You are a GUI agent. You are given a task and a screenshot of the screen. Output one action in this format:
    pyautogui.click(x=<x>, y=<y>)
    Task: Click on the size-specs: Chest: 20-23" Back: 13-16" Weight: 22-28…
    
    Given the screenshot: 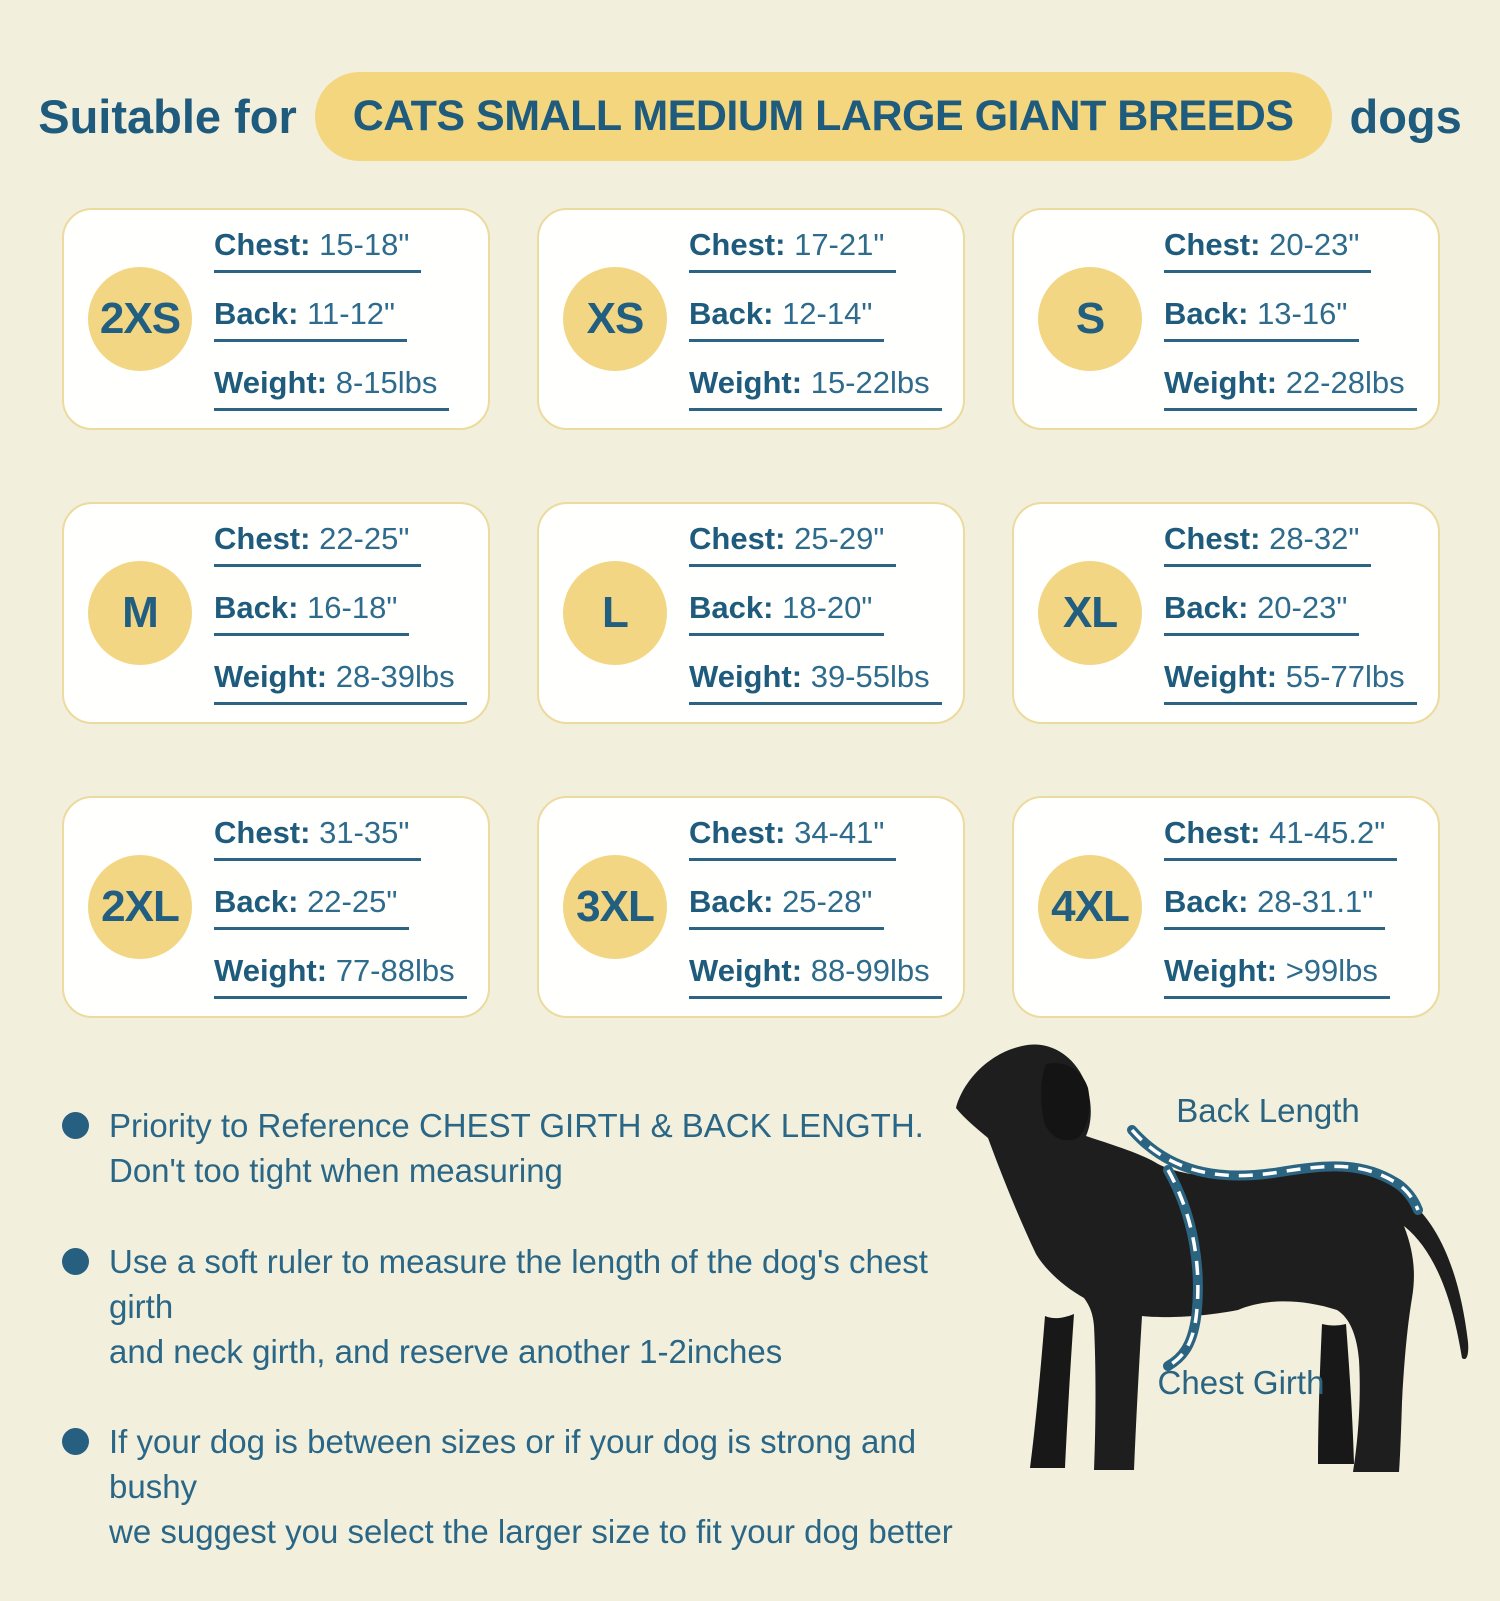 What is the action you would take?
    pyautogui.click(x=1290, y=319)
    